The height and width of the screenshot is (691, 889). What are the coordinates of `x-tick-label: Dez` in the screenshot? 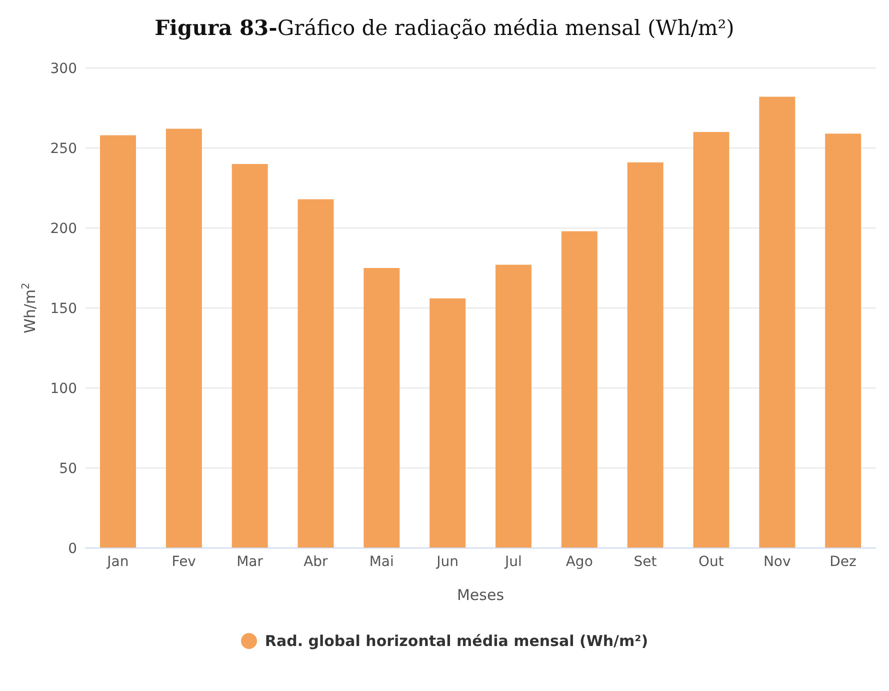 It's located at (843, 562).